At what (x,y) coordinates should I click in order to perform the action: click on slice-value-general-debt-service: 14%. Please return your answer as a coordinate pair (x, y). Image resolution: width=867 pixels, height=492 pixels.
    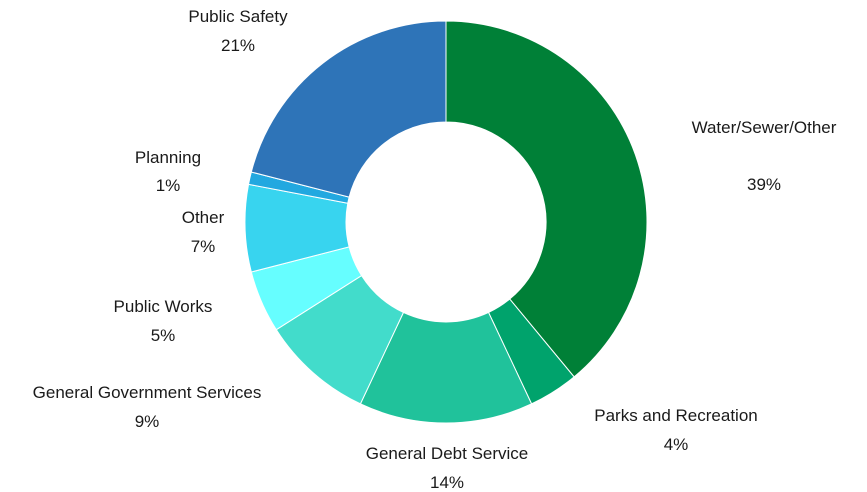
    Looking at the image, I should click on (447, 482).